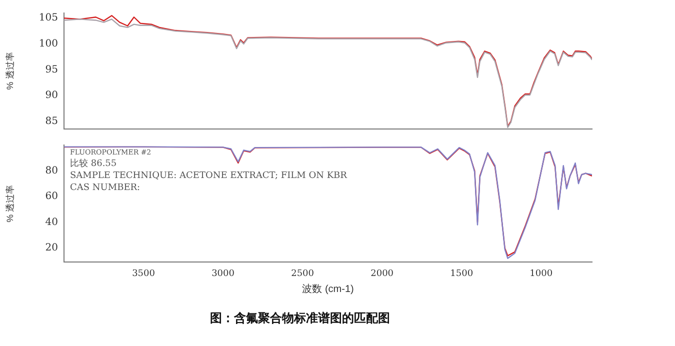 This screenshot has width=675, height=346. What do you see at coordinates (51, 222) in the screenshot?
I see `y-tick-label: 40` at bounding box center [51, 222].